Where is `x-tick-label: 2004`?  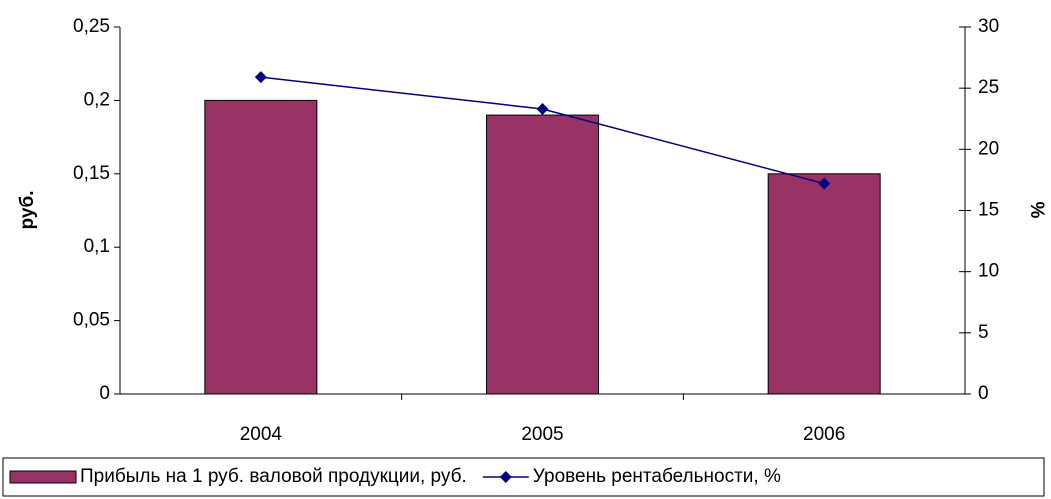
x-tick-label: 2004 is located at coordinates (261, 434).